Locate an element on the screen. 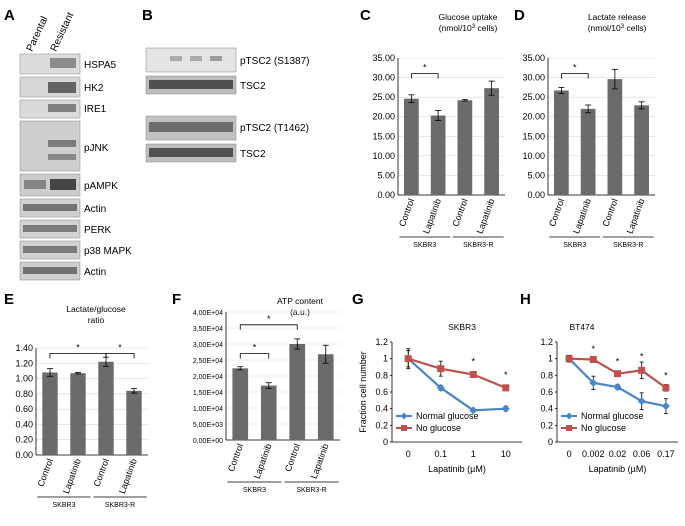 The height and width of the screenshot is (526, 685). band-label-tsc2-1: TSC2 is located at coordinates (253, 86).